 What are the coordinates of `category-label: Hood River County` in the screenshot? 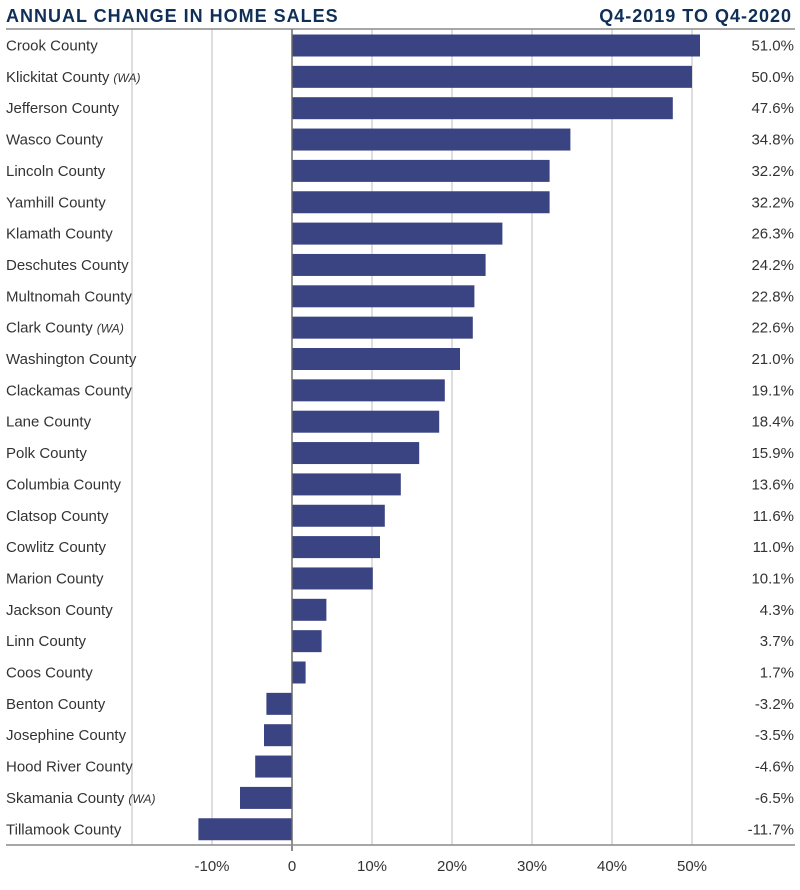 It's located at (69, 767).